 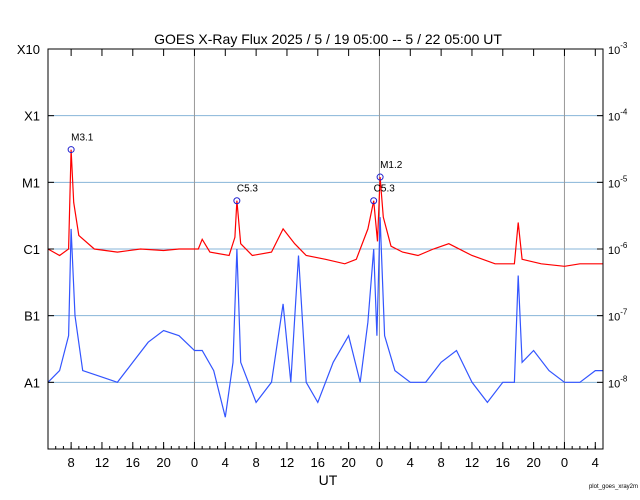 What do you see at coordinates (235, 169) in the screenshot?
I see `flare-marker-layer: M3.1 C5.3 C5.3 M1.2` at bounding box center [235, 169].